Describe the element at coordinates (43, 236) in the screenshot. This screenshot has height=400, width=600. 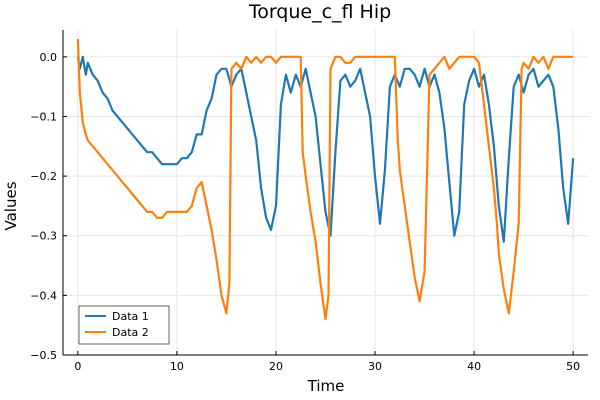
I see `y-tick-label: −0.3` at that location.